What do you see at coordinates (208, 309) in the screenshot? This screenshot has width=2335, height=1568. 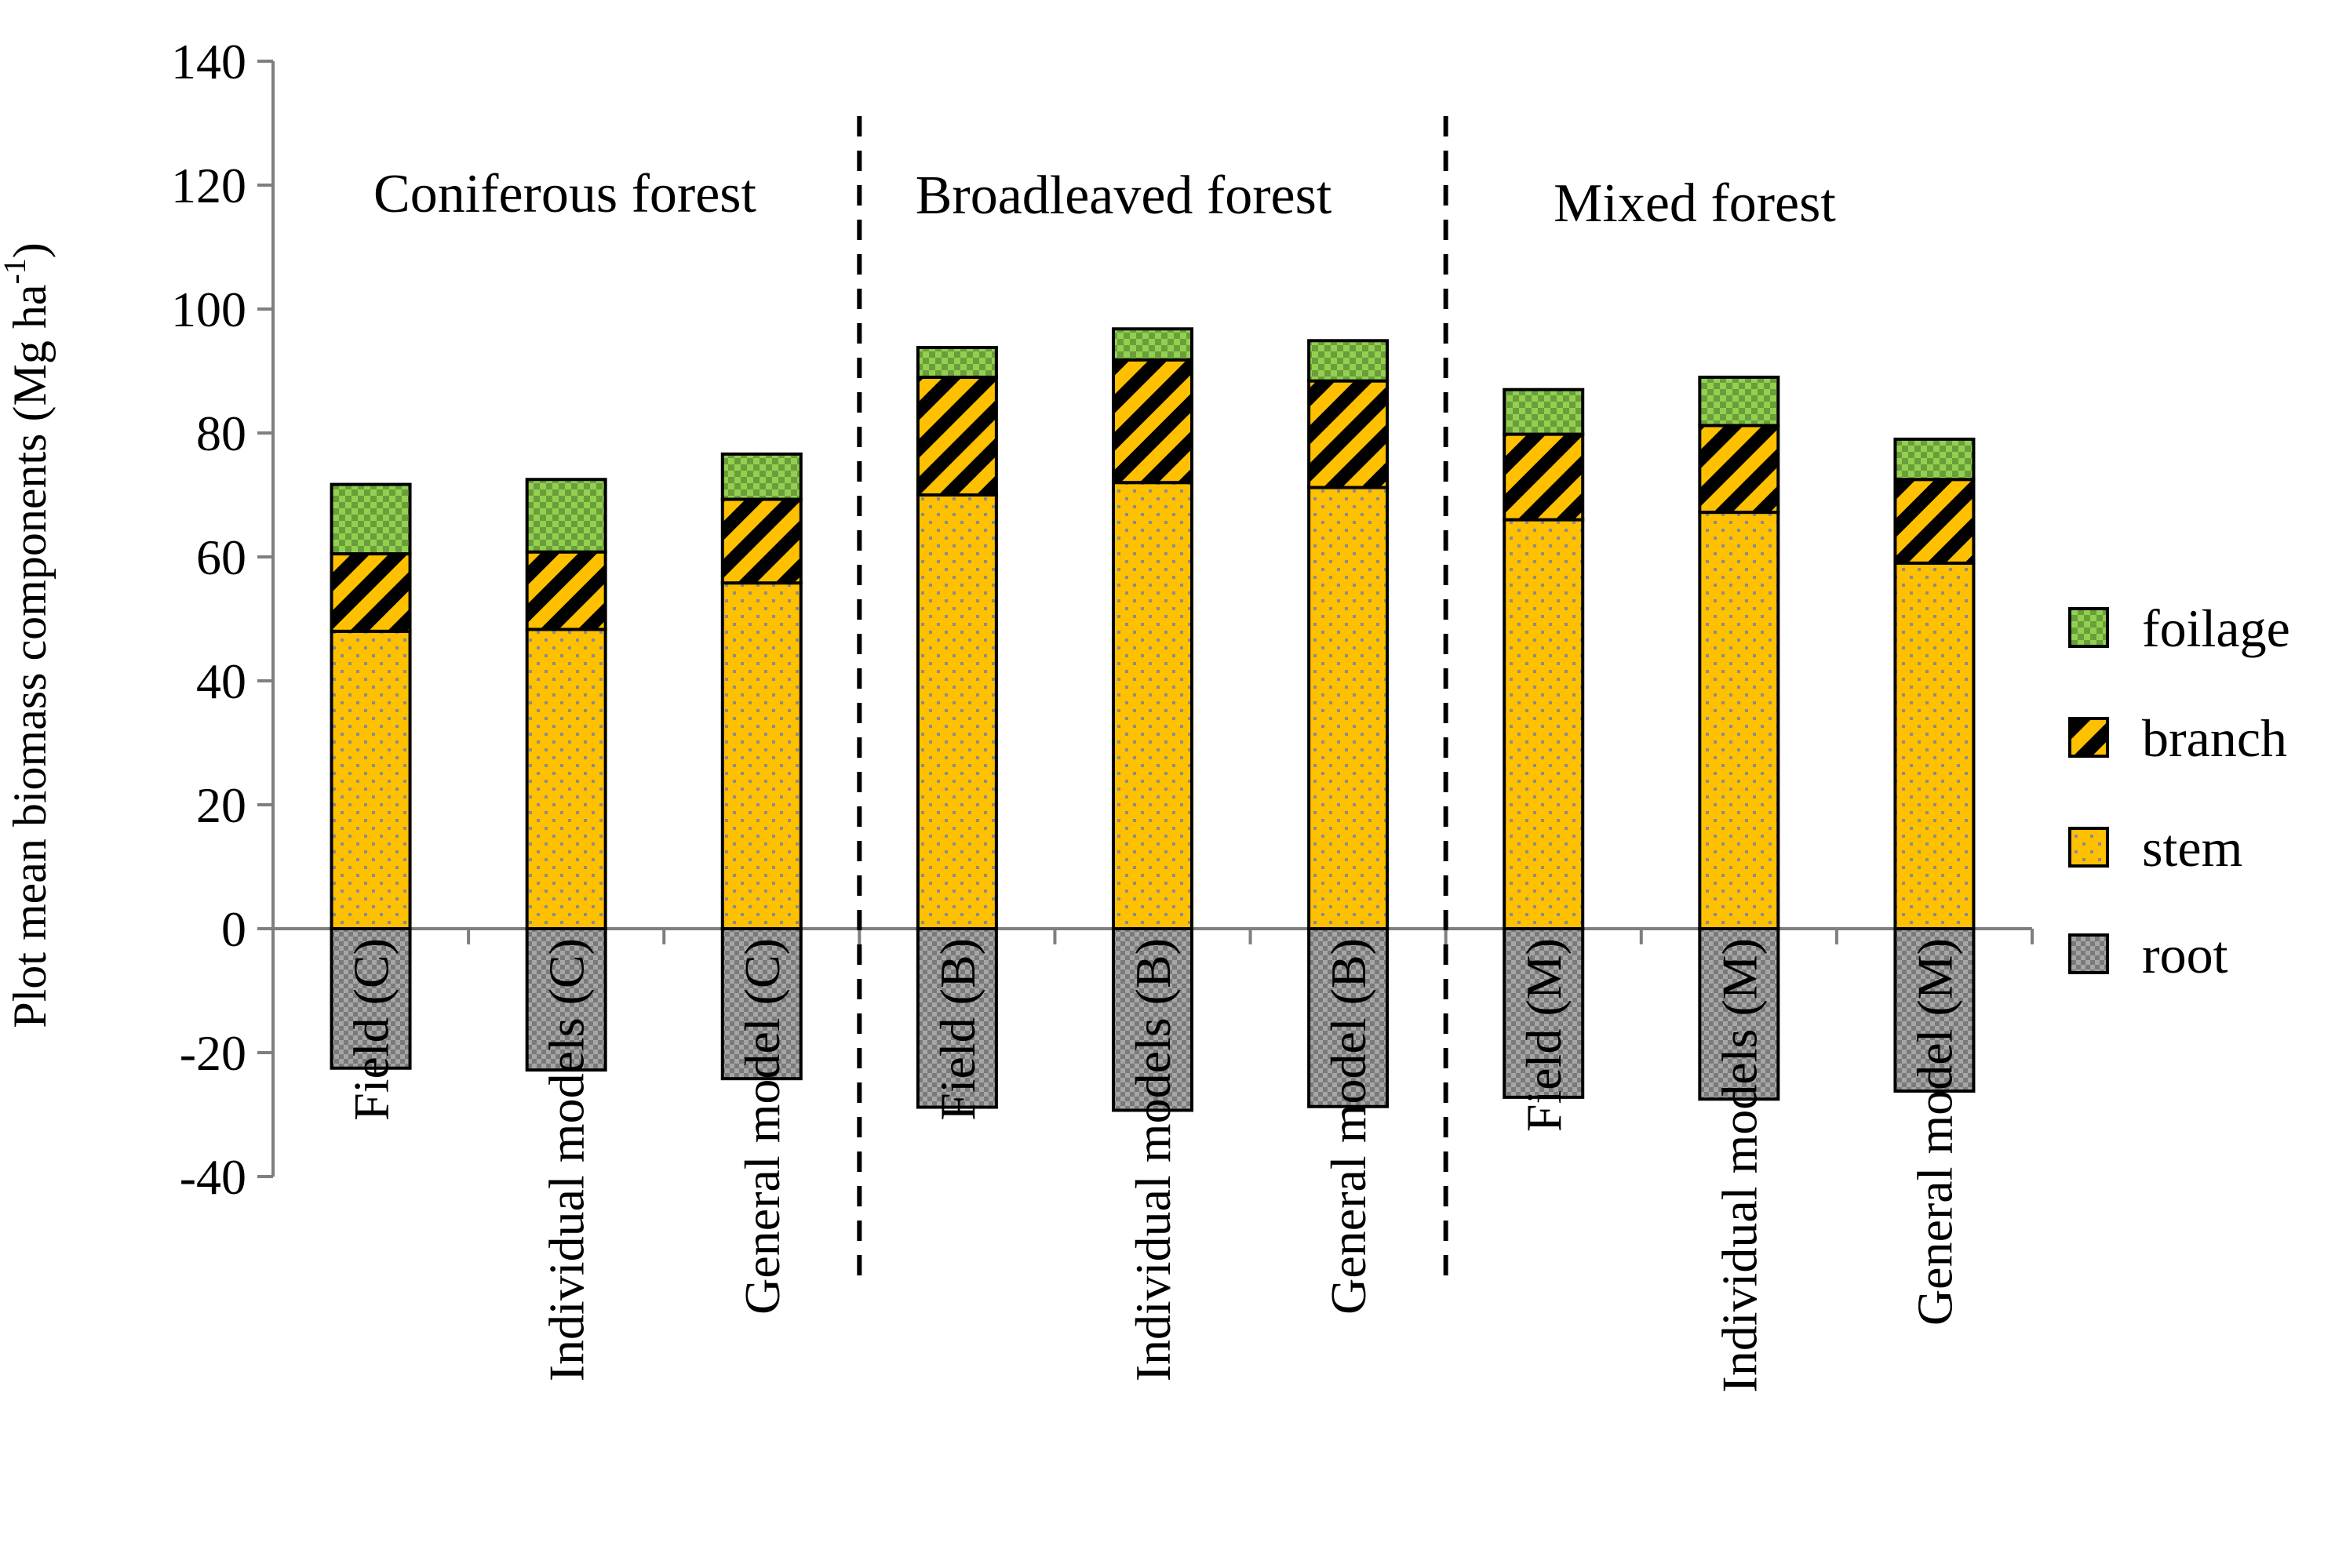 I see `y-tick-label: 100` at bounding box center [208, 309].